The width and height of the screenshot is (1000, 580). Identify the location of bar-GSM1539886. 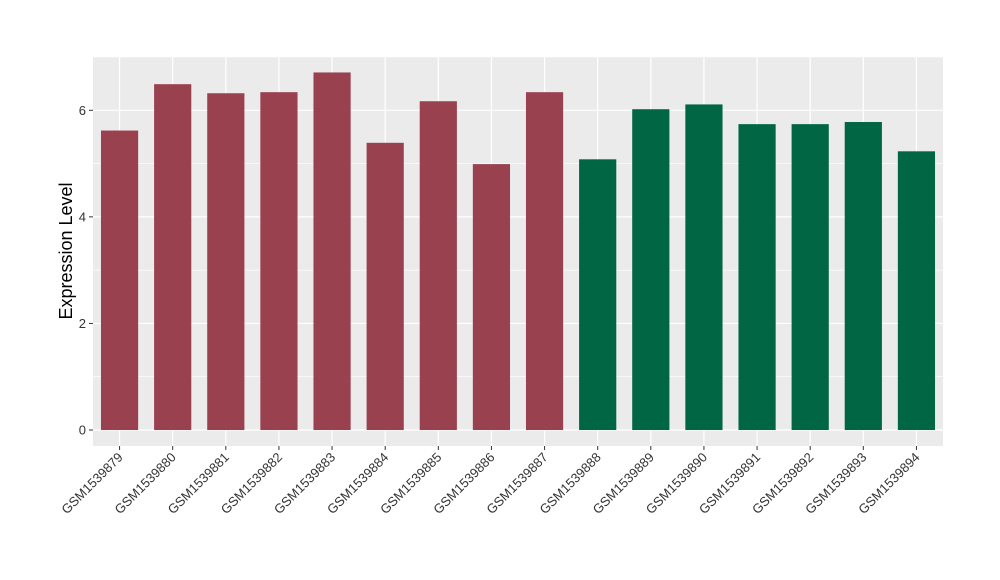
(491, 297).